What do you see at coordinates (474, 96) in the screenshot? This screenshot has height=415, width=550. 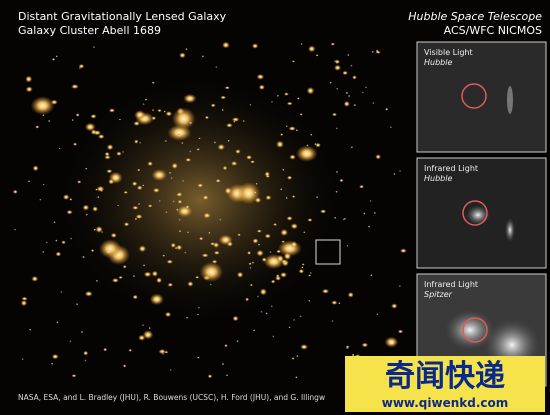 I see `circle-marker` at bounding box center [474, 96].